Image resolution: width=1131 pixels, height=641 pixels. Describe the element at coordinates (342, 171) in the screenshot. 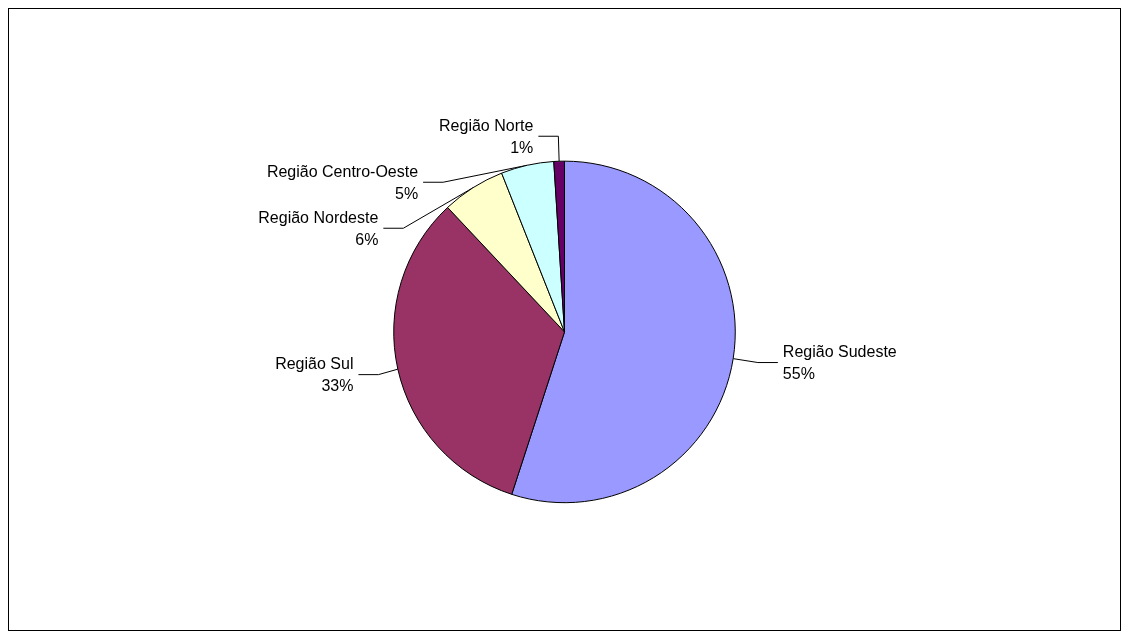

I see `slice-label: Região Centro-Oeste` at that location.